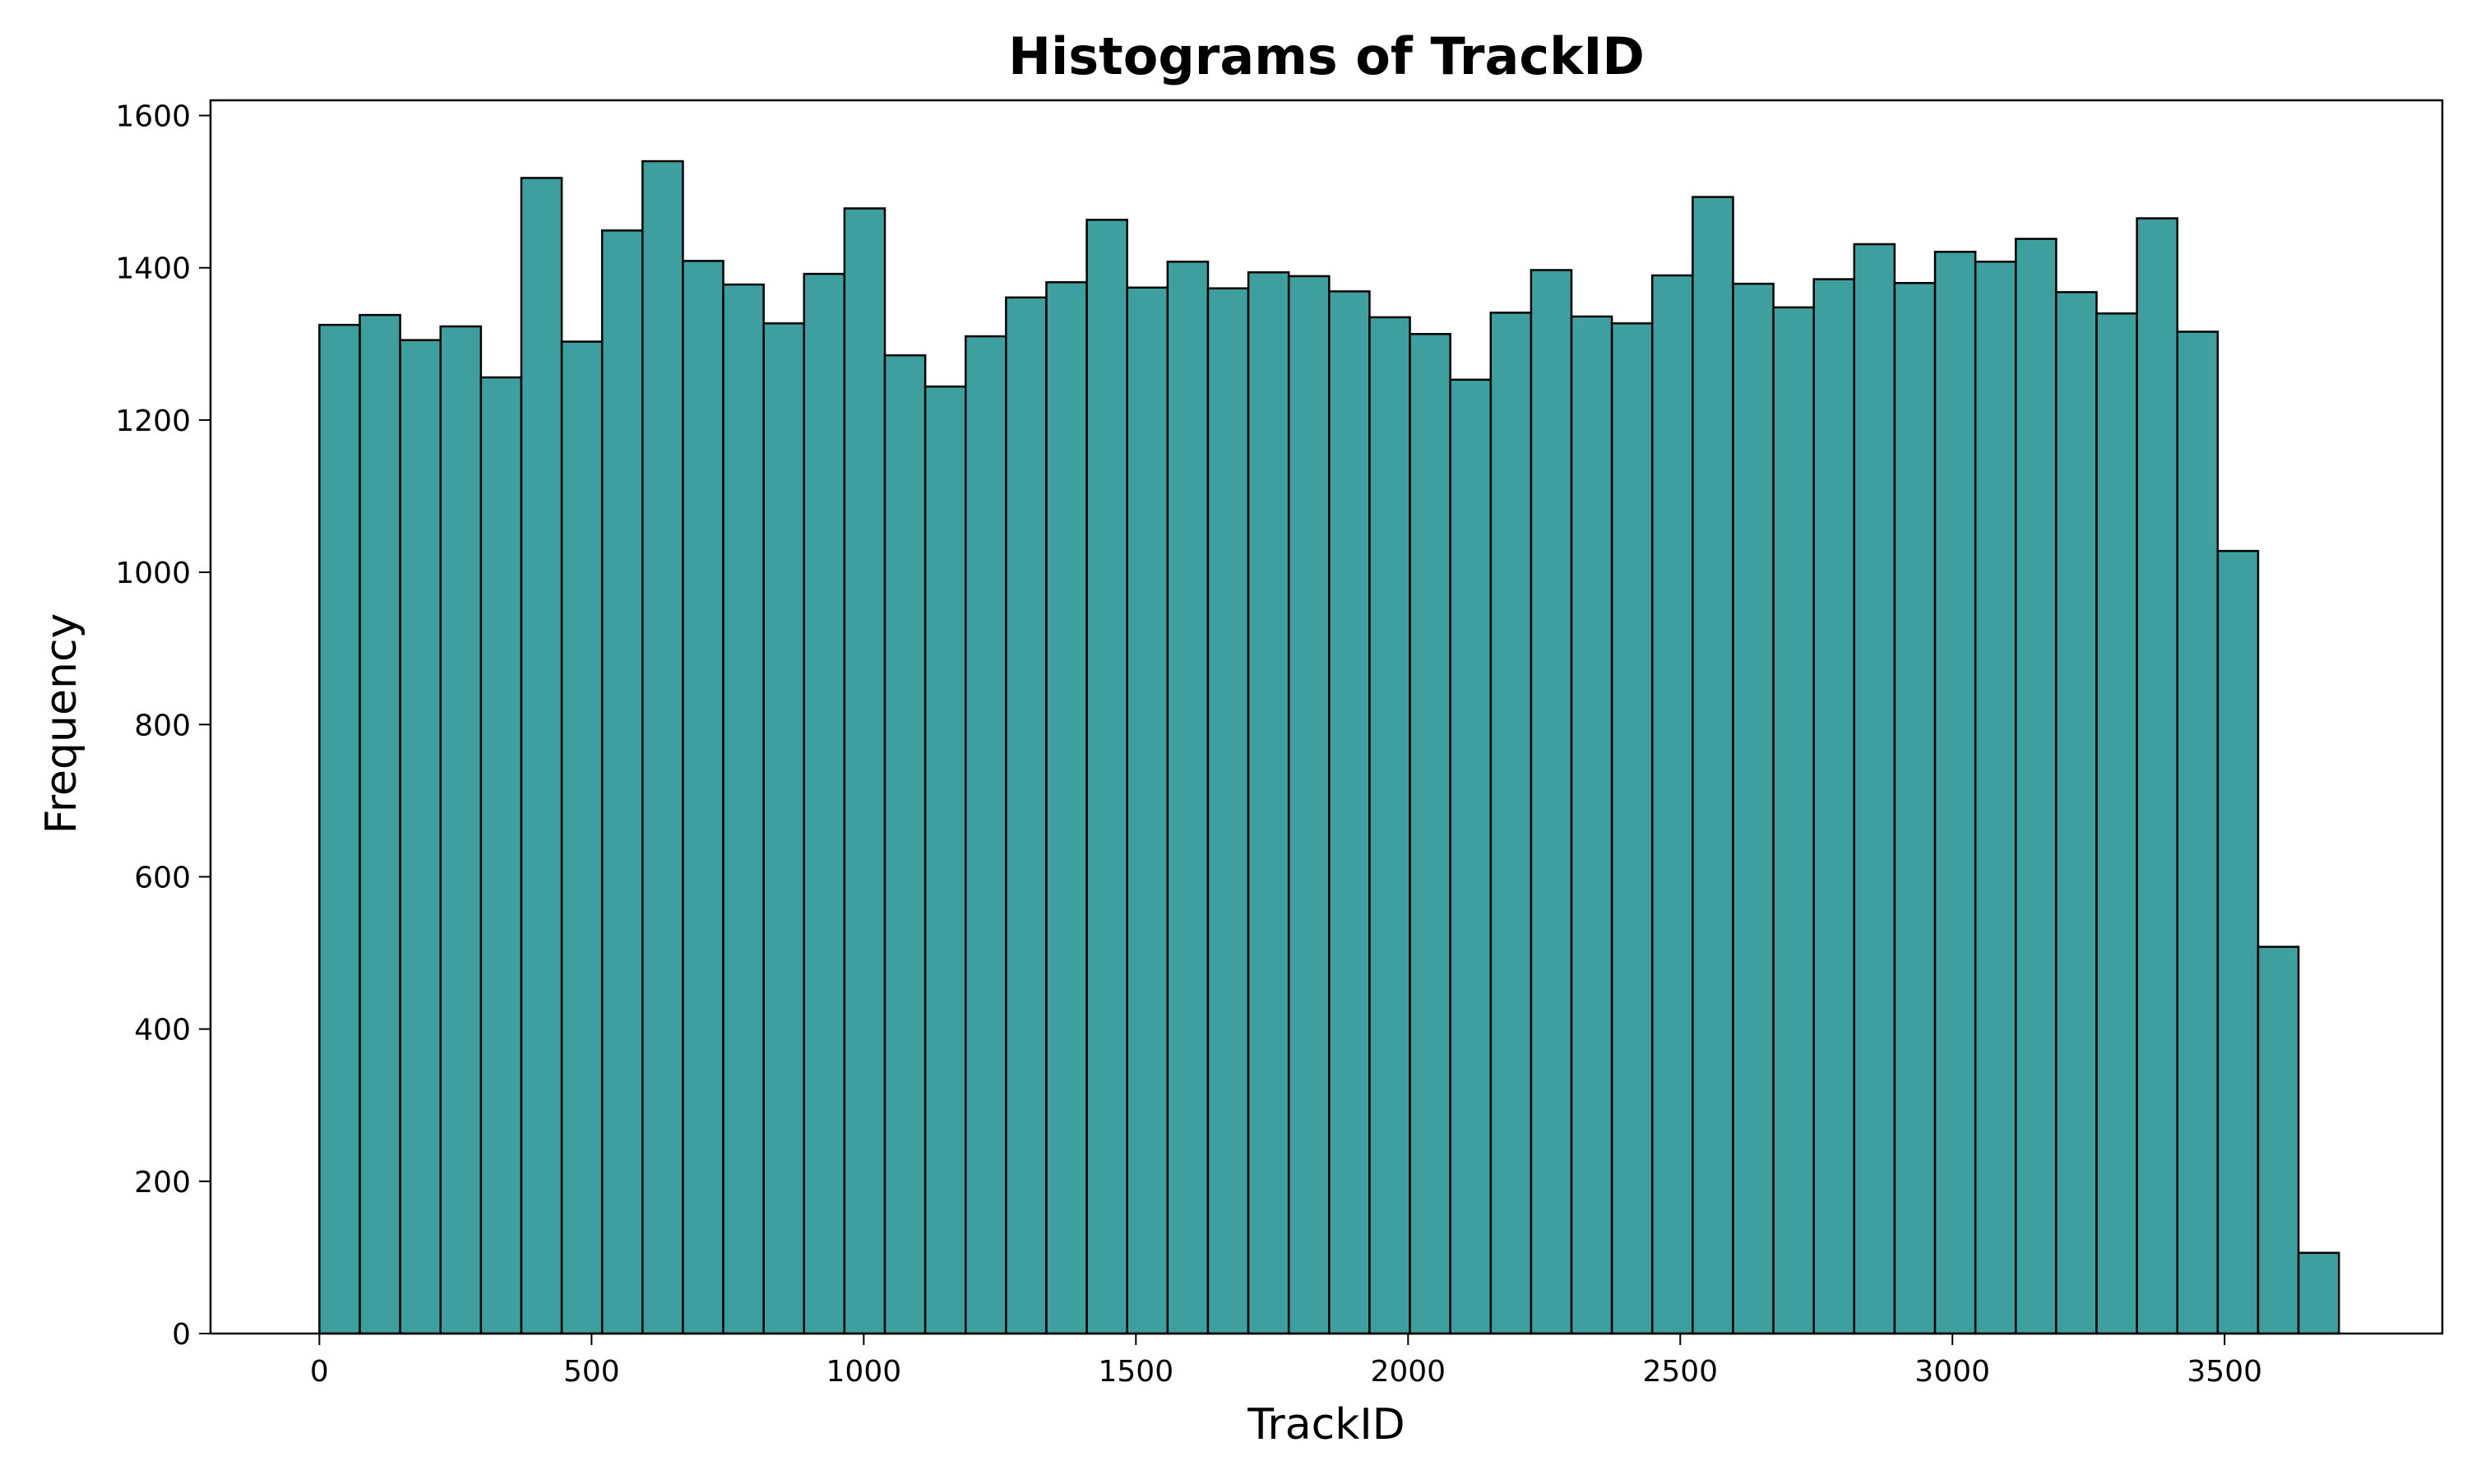 The width and height of the screenshot is (2467, 1484). Describe the element at coordinates (181, 1335) in the screenshot. I see `y-tick-label: 0` at that location.